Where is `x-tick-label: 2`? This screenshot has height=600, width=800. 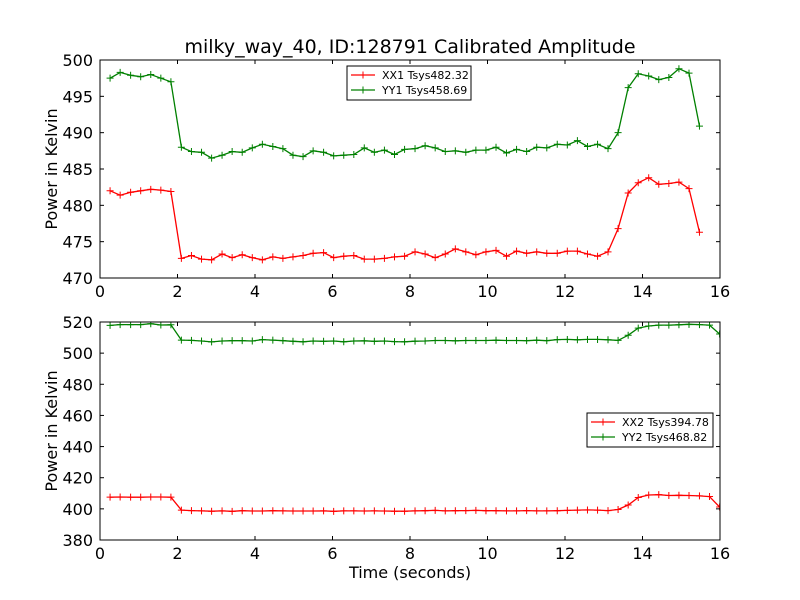
x-tick-label: 2 is located at coordinates (177, 553).